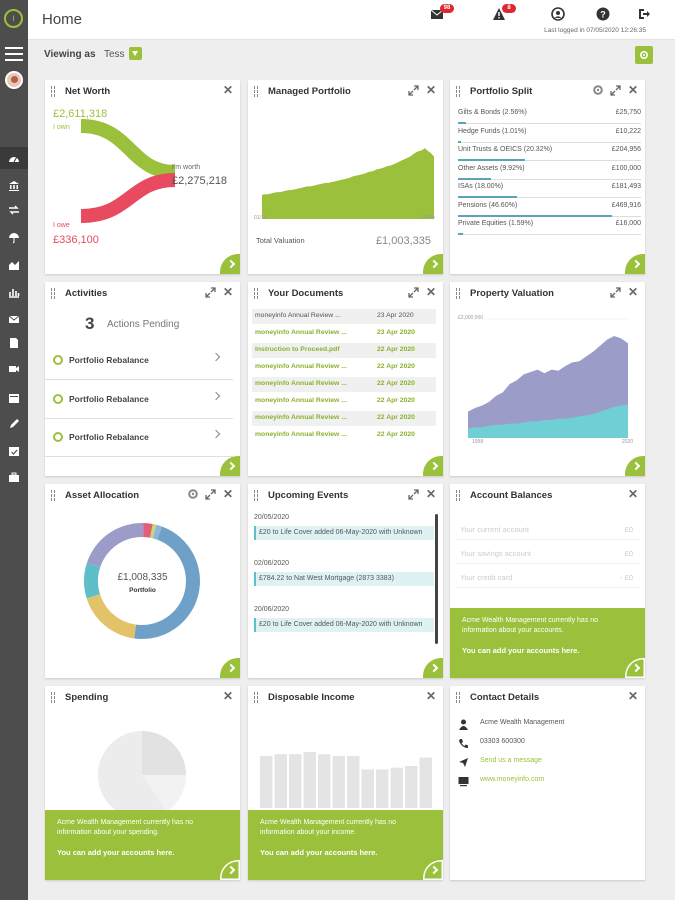 The width and height of the screenshot is (675, 900). What do you see at coordinates (14, 158) in the screenshot?
I see `sidebar-item-dashboard` at bounding box center [14, 158].